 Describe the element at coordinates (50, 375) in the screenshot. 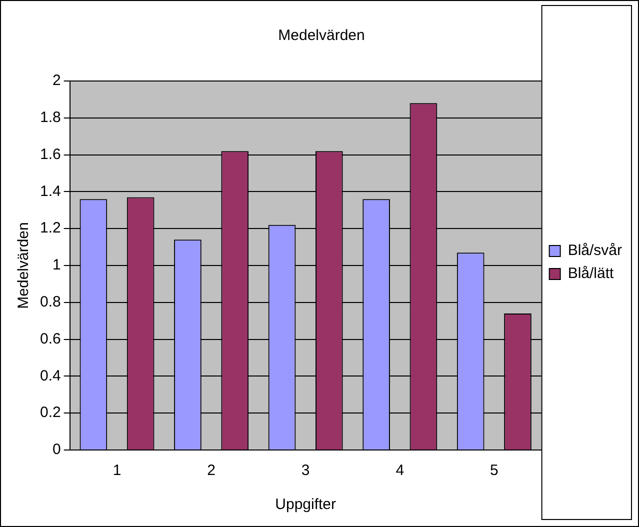

I see `y-tick-label: 0.4` at that location.